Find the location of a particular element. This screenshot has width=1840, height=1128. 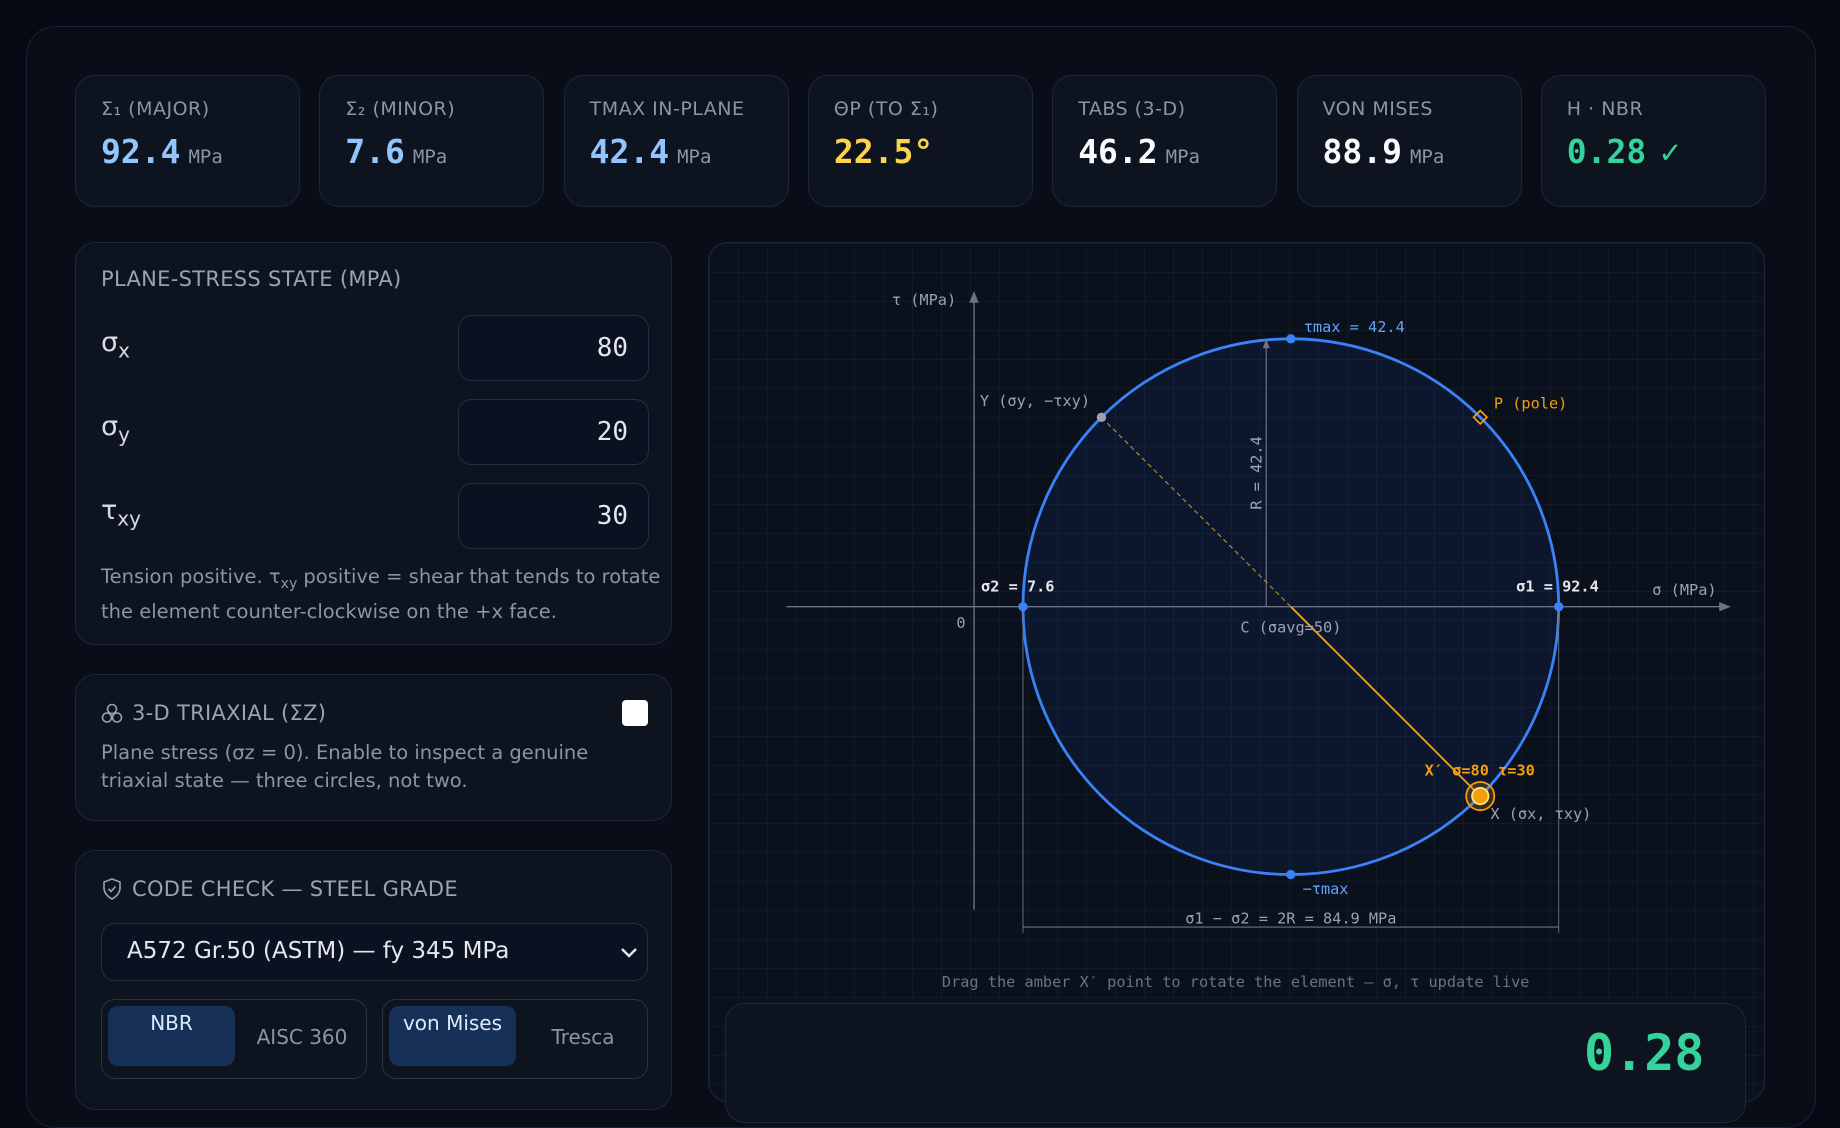

stat-card: TMAX IN-PLANE 42.4 MPa is located at coordinates (676, 141).